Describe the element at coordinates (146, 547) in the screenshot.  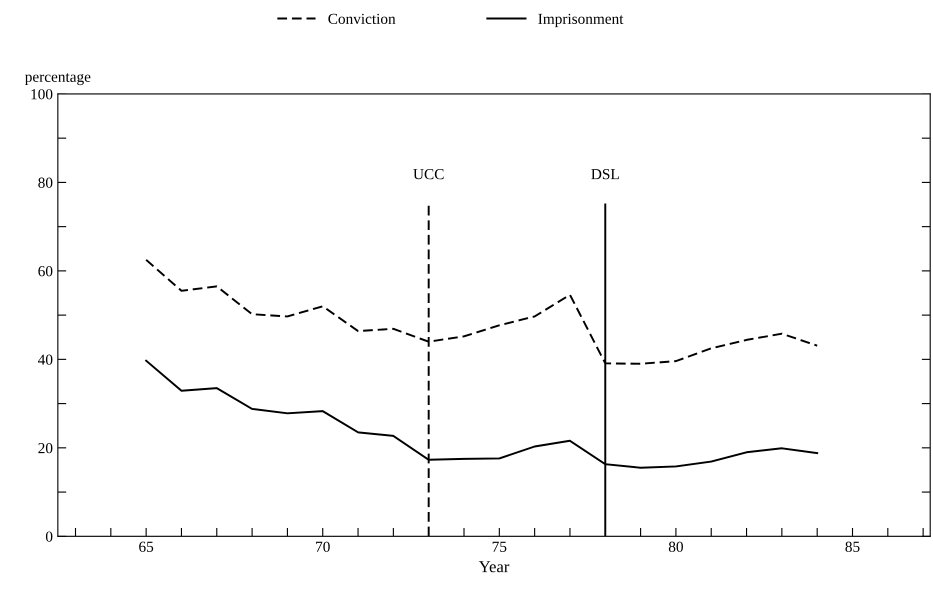
I see `x-tick-label: 65` at that location.